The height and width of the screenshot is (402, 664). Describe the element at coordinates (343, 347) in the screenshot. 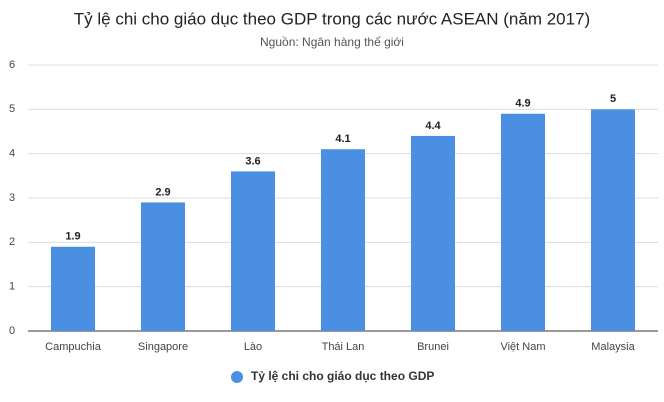

I see `x-tick-label: Thái Lan` at that location.